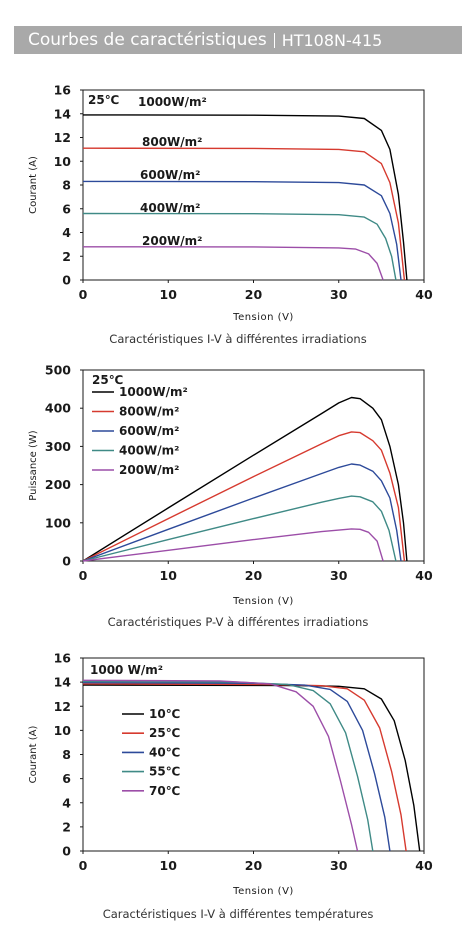 This screenshot has height=940, width=476. Describe the element at coordinates (126, 670) in the screenshot. I see `condition-label: 1000 W/m²` at that location.